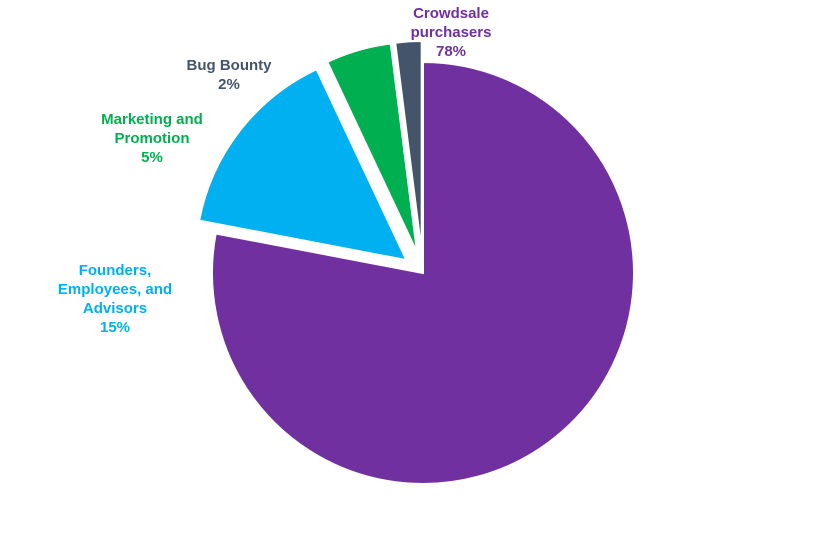 The height and width of the screenshot is (542, 824). What do you see at coordinates (229, 65) in the screenshot?
I see `slice-label-bug-bounty-line-1: Bug Bounty` at bounding box center [229, 65].